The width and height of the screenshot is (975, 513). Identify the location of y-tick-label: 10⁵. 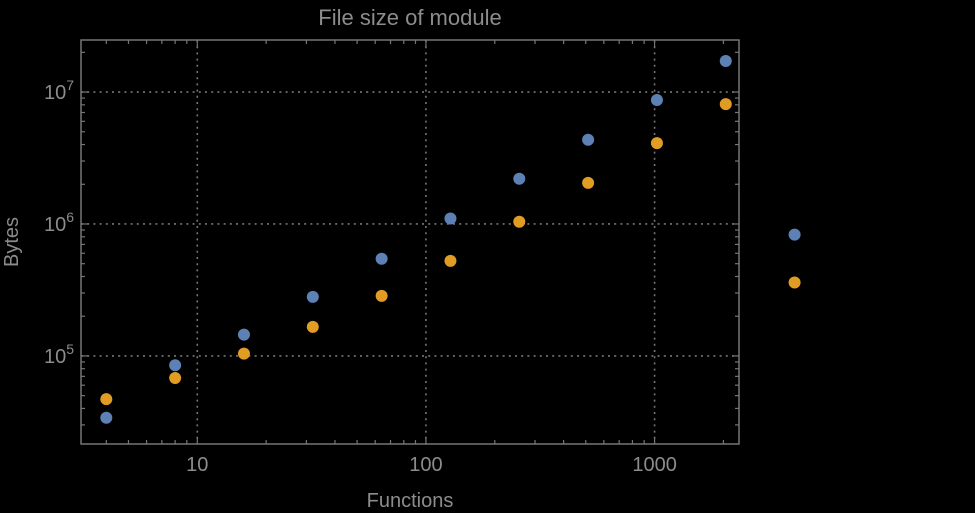
(59, 354).